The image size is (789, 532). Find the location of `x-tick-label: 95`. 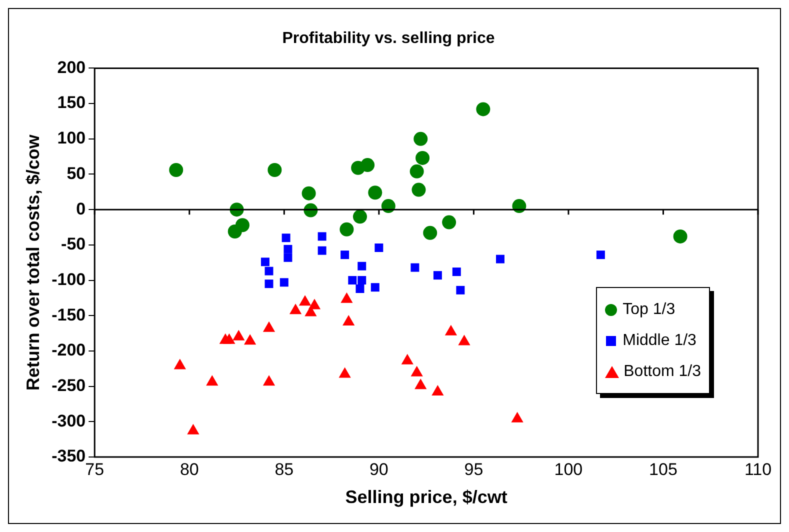

x-tick-label: 95 is located at coordinates (474, 469).